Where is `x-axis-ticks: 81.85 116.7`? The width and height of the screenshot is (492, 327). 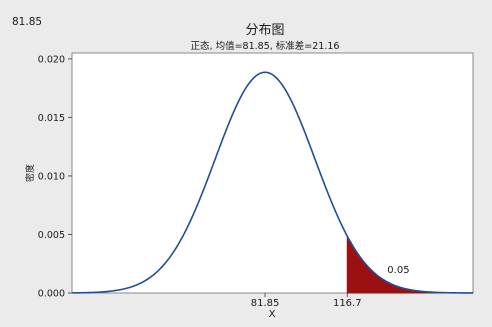 x-axis-ticks: 81.85 116.7 is located at coordinates (306, 301).